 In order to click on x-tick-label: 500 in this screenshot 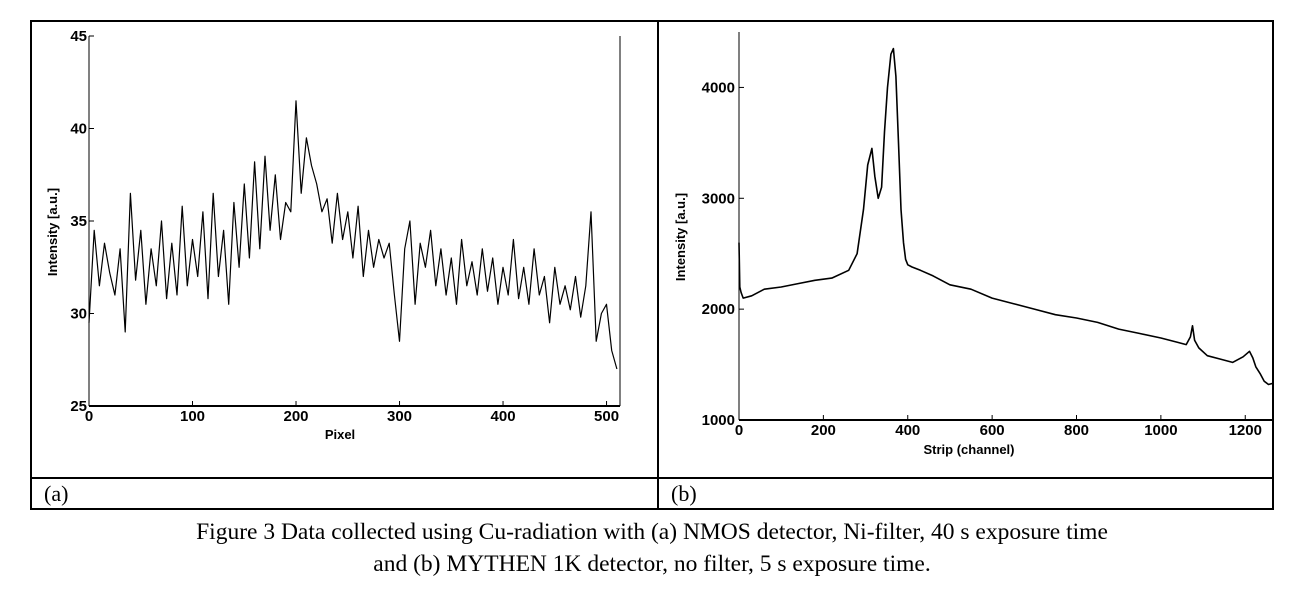, I will do `click(606, 416)`.